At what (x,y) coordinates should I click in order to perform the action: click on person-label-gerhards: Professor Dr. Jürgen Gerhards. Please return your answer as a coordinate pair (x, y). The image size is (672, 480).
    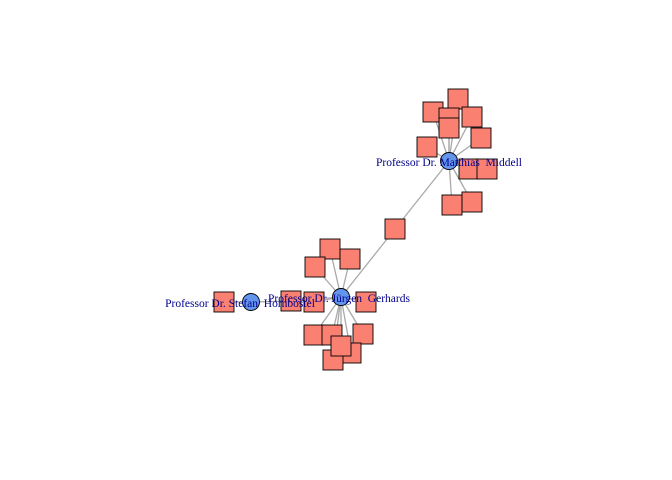
    Looking at the image, I should click on (339, 299).